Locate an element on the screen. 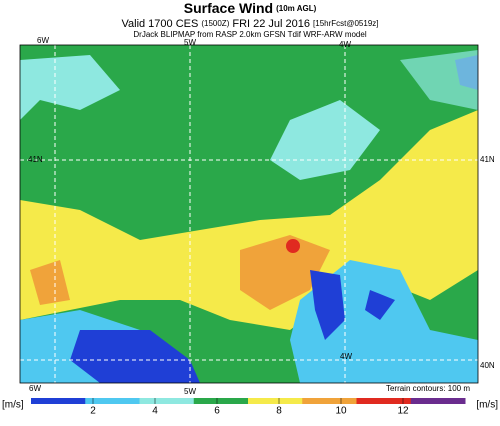 The image size is (500, 426). valid: Valid 1700 CES is located at coordinates (159, 24).